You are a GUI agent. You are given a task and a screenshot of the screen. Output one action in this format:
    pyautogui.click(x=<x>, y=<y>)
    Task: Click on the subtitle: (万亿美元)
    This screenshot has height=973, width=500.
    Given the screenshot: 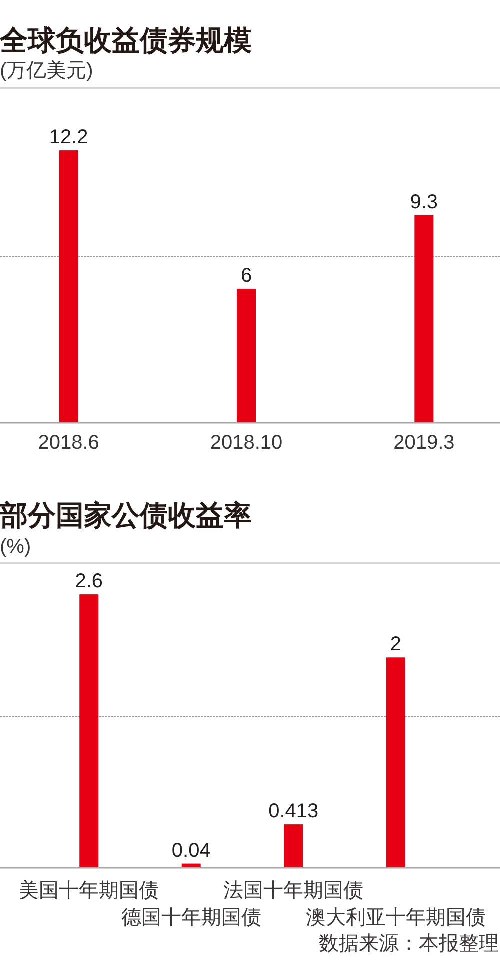 What is the action you would take?
    pyautogui.click(x=47, y=71)
    